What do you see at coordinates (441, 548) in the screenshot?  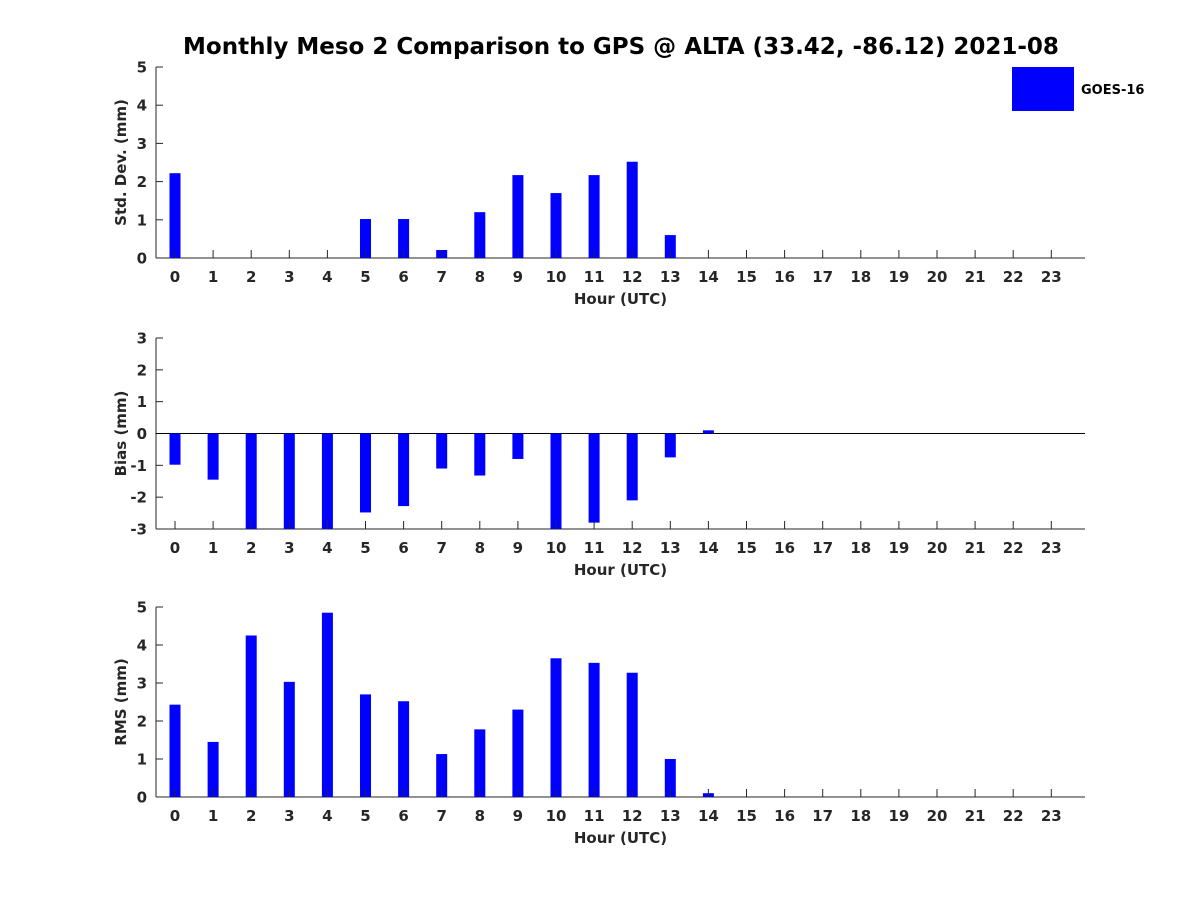 I see `x-tick-label: 7` at bounding box center [441, 548].